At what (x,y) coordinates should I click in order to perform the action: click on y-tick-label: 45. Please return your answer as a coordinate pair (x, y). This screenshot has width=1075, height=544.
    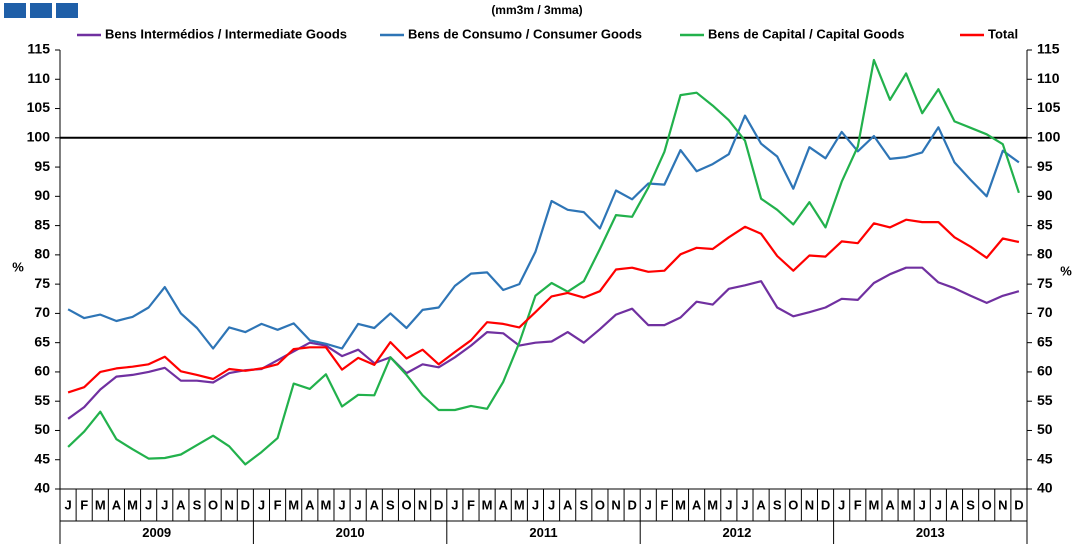
    Looking at the image, I should click on (42, 458).